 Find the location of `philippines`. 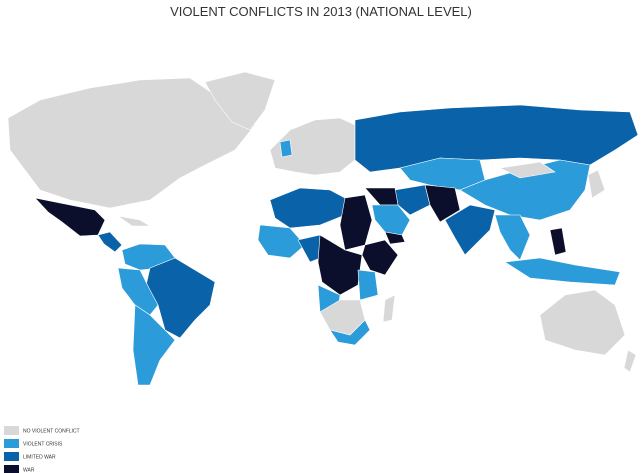

philippines is located at coordinates (558, 241).